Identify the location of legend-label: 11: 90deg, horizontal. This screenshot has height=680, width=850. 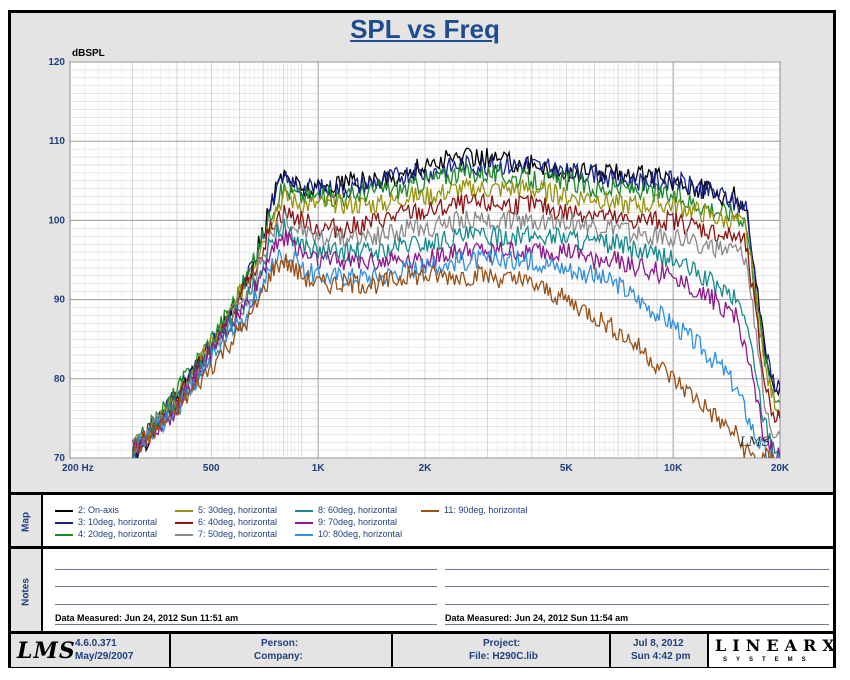
(486, 510).